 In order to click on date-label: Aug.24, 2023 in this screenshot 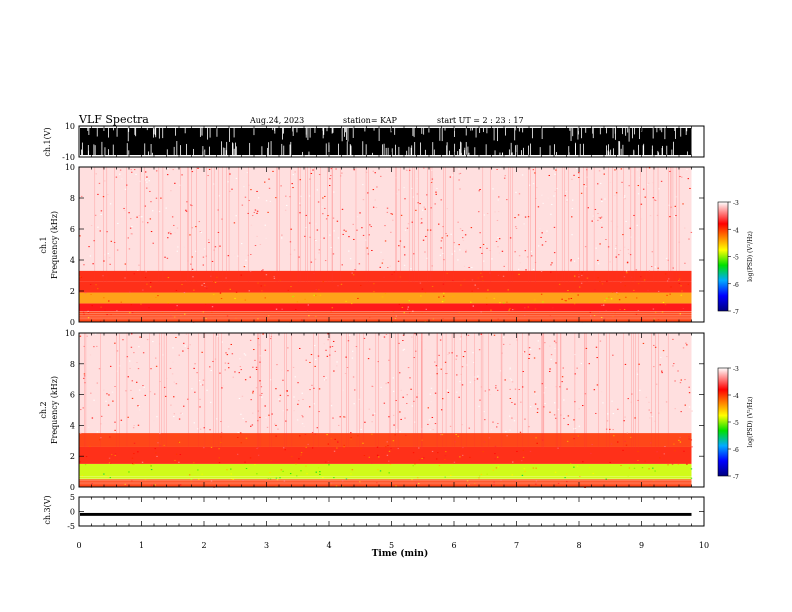, I will do `click(276, 120)`.